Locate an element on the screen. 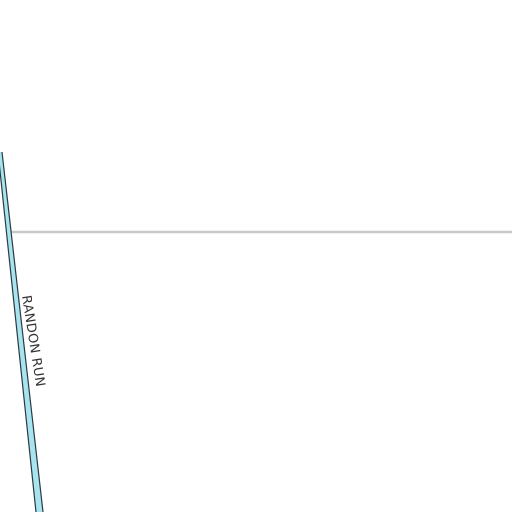 Image resolution: width=512 pixels, height=512 pixels. stream-edge-right is located at coordinates (22, 331).